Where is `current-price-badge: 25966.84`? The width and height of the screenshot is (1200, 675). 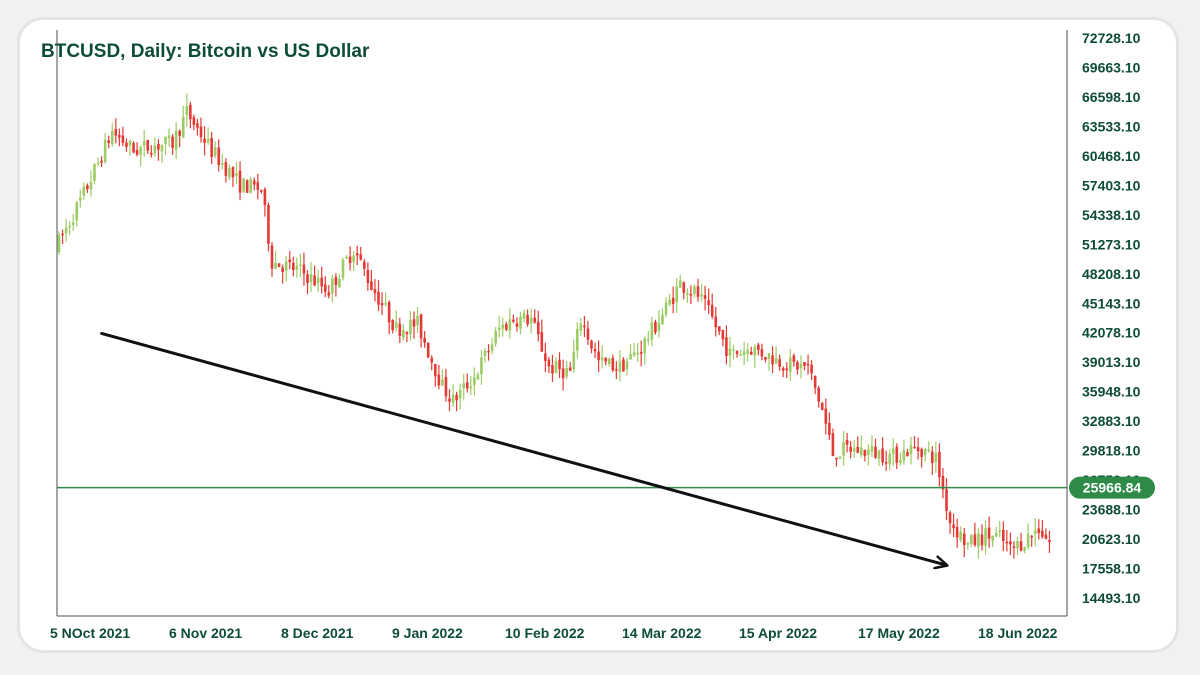
current-price-badge: 25966.84 is located at coordinates (1112, 487).